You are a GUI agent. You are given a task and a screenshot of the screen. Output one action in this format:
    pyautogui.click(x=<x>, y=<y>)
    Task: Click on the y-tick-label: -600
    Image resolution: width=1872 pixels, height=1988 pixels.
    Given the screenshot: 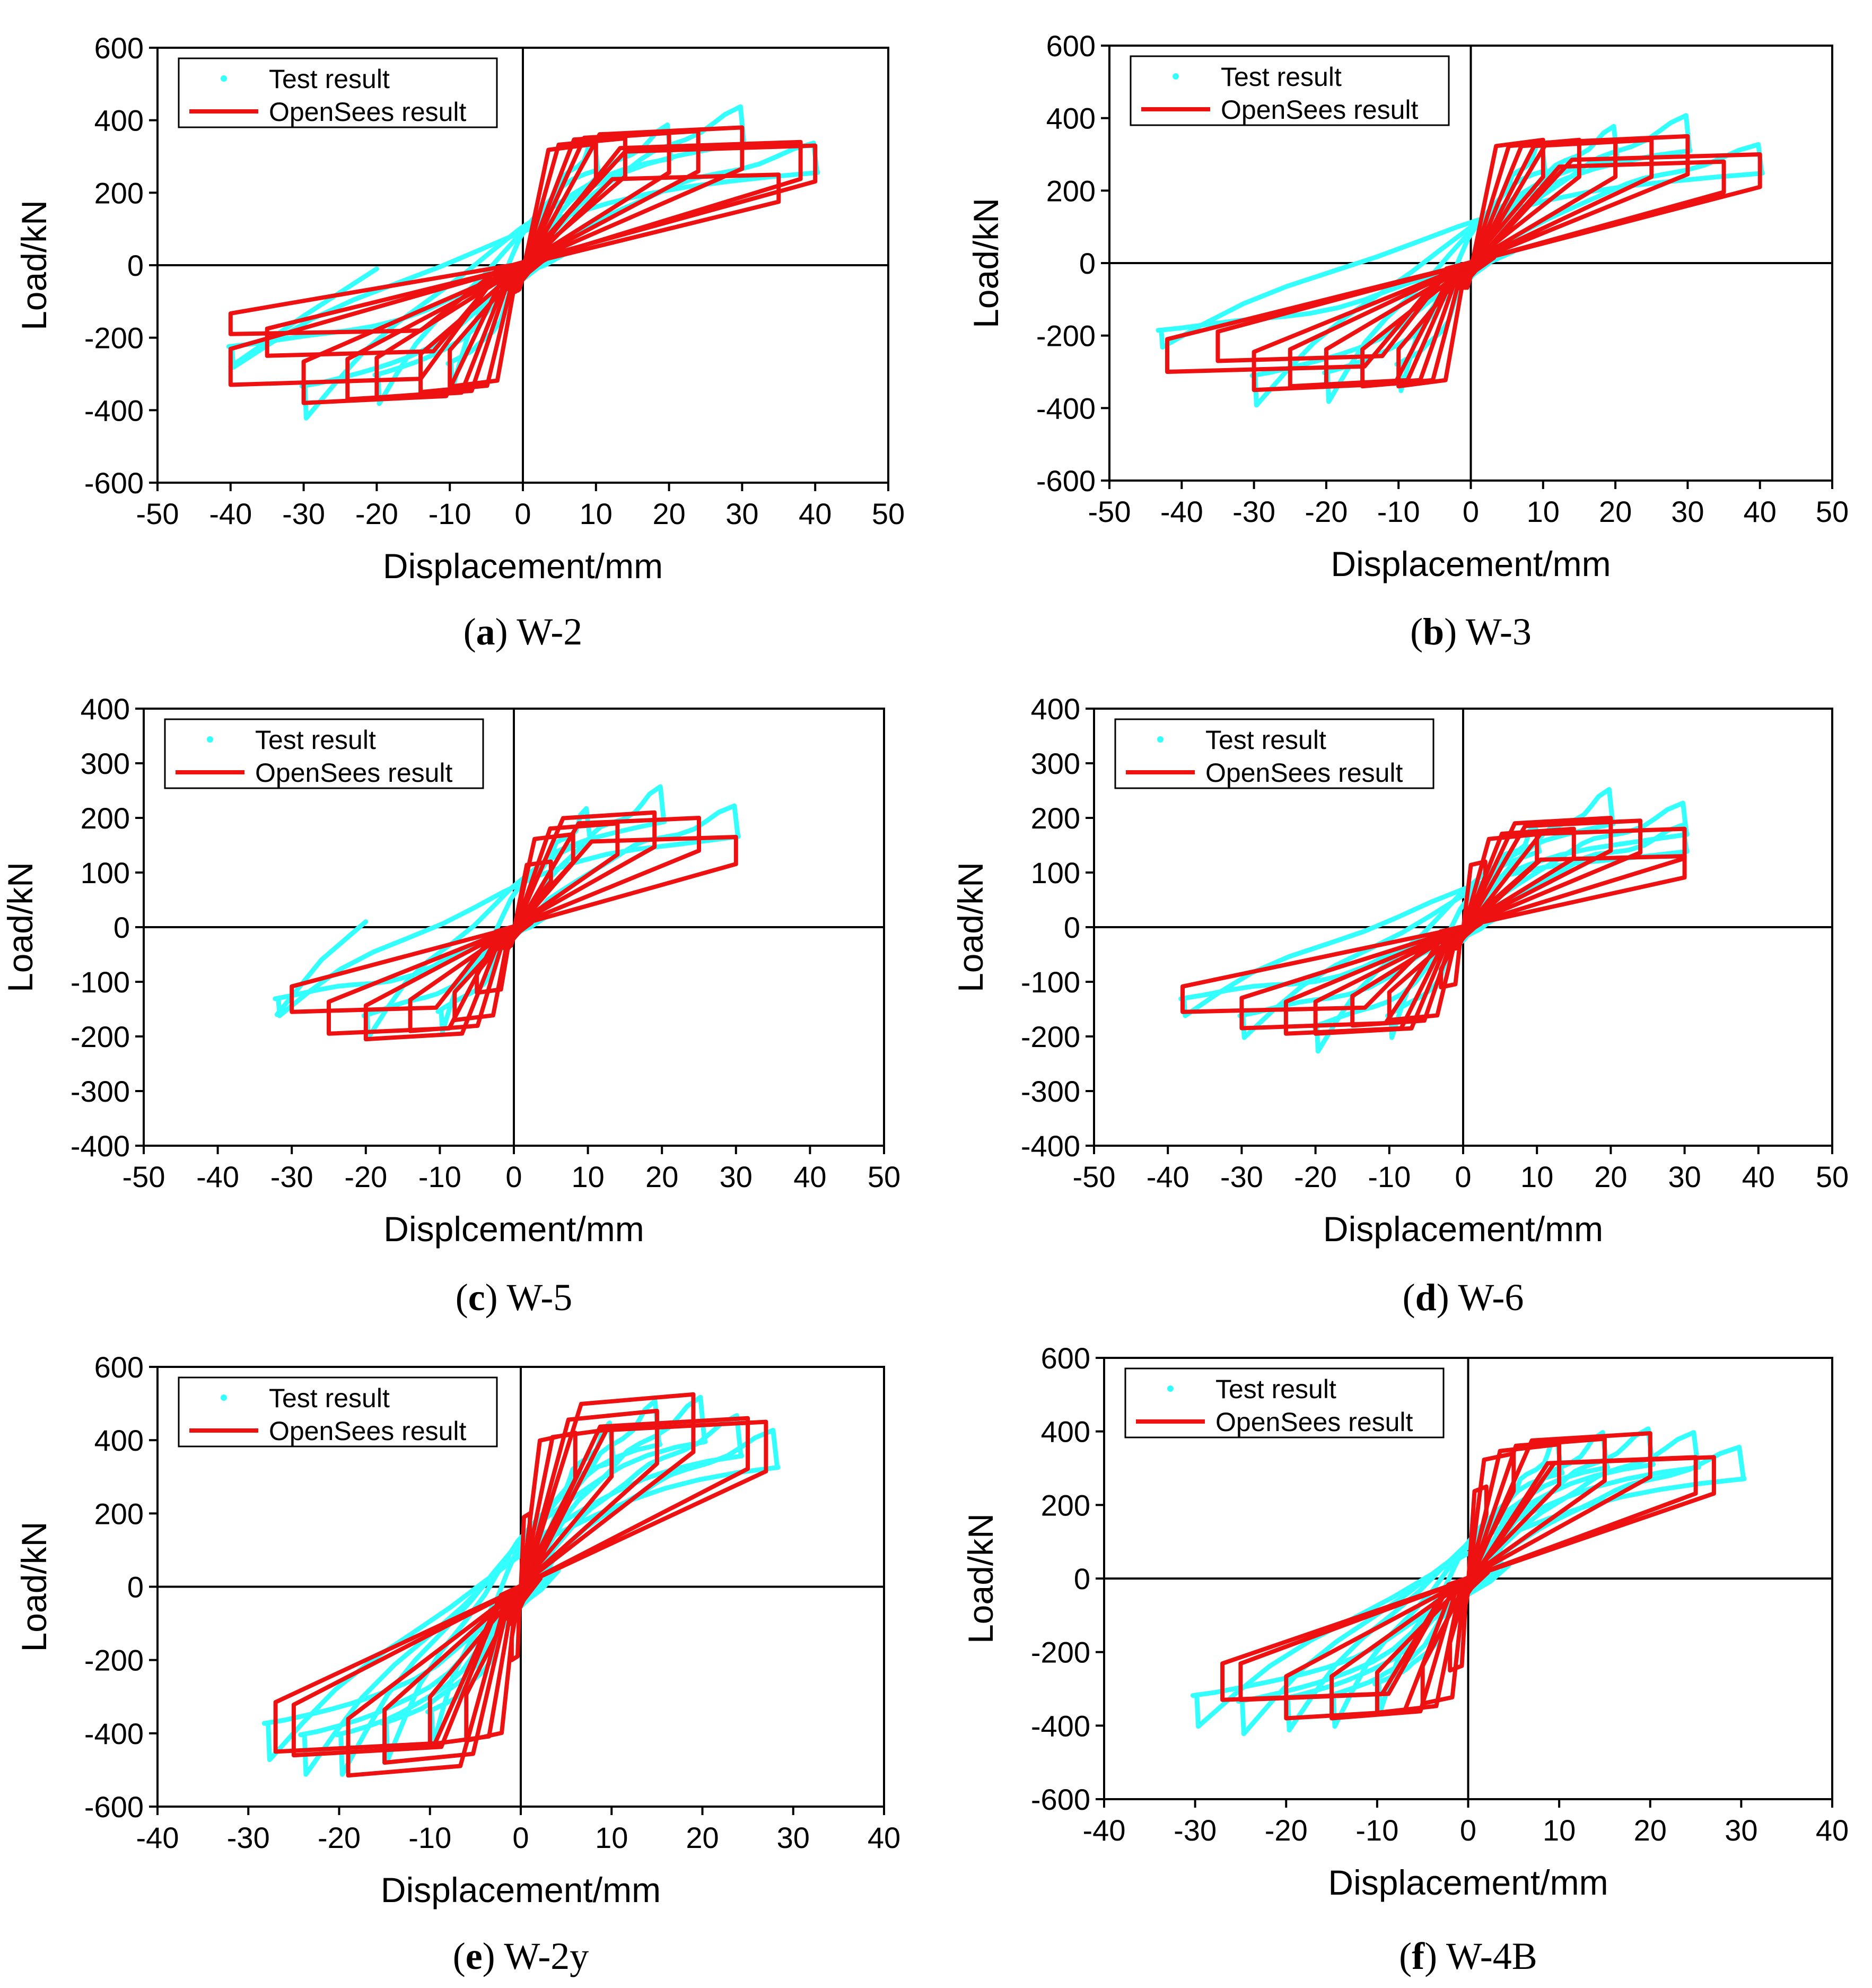 What is the action you would take?
    pyautogui.click(x=114, y=1807)
    